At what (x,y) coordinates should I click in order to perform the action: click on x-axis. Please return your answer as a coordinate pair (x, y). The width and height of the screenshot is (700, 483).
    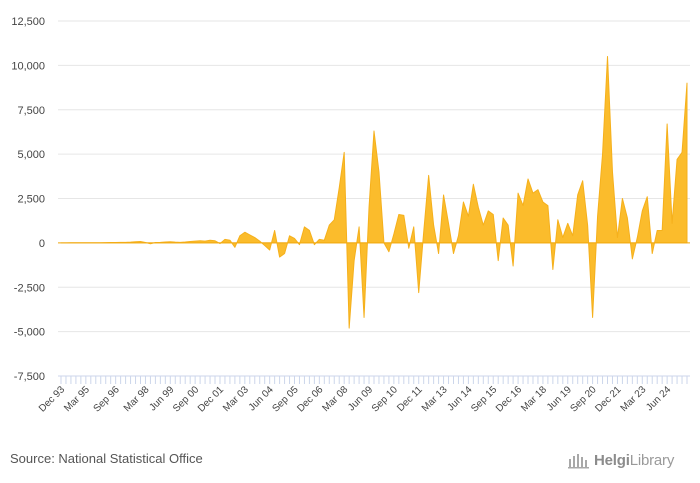
    Looking at the image, I should click on (374, 379).